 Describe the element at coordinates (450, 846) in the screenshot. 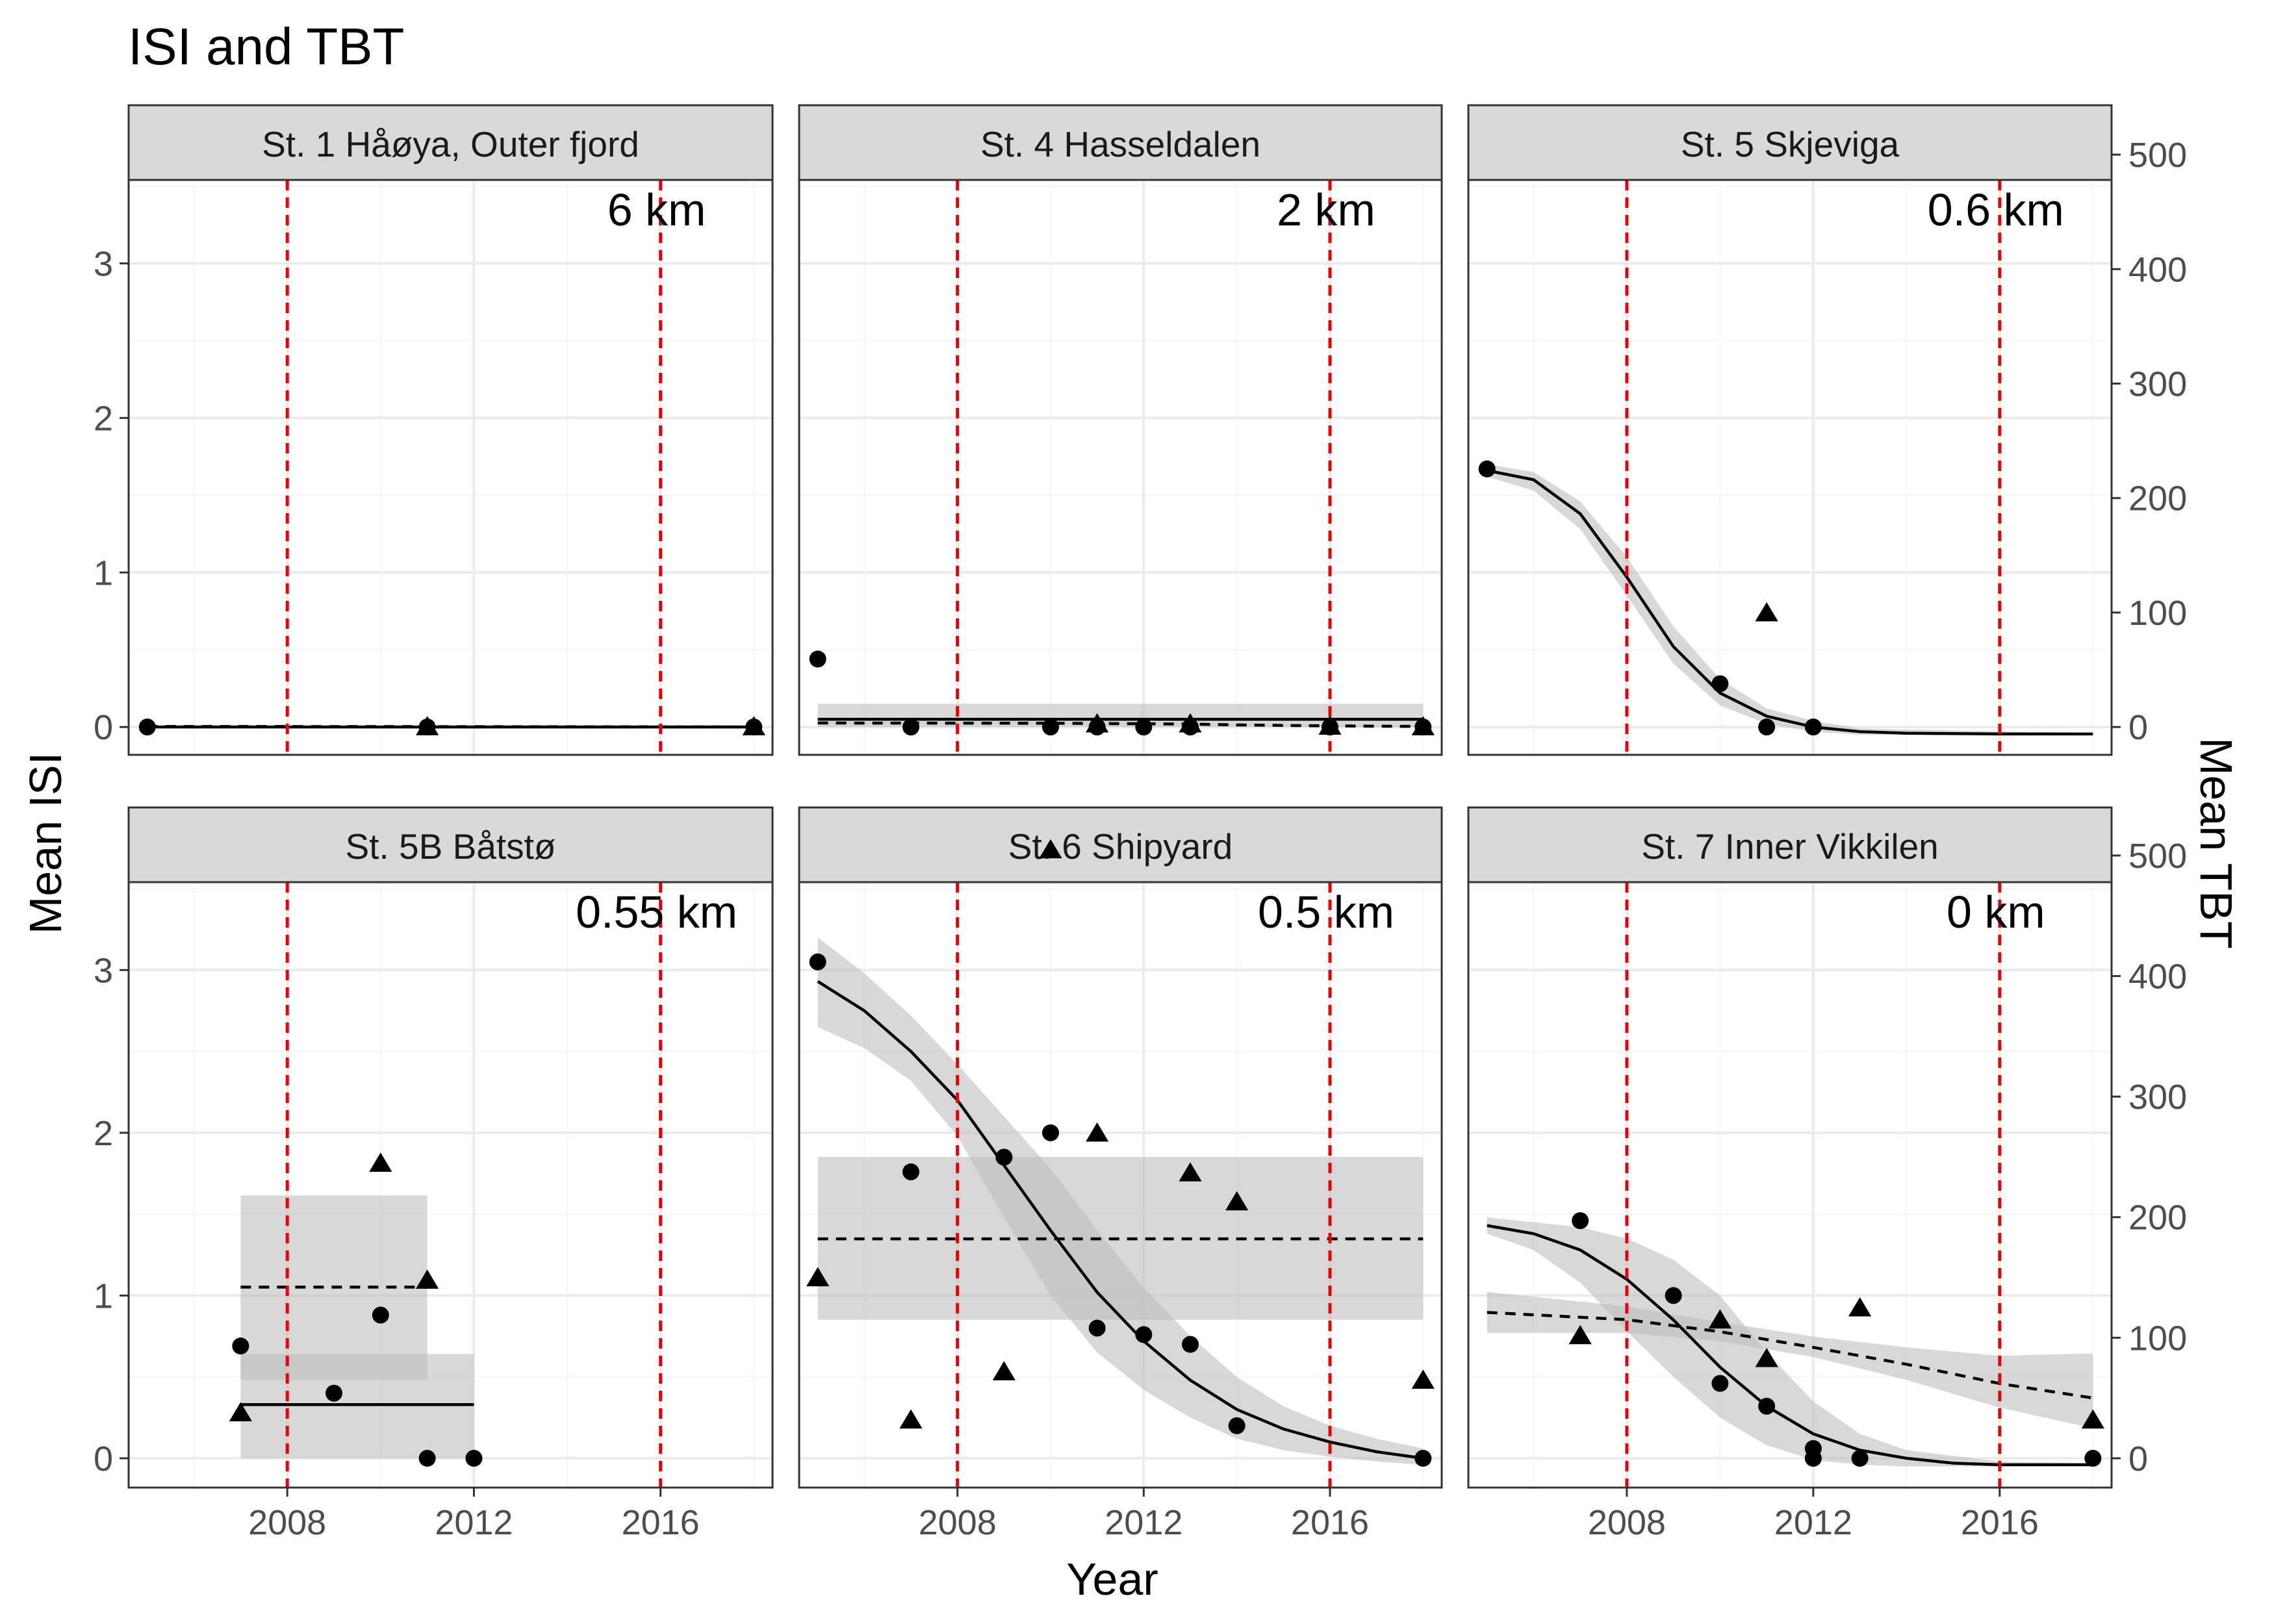

I see `panel-strip-label: St. 5B Båtstø` at that location.